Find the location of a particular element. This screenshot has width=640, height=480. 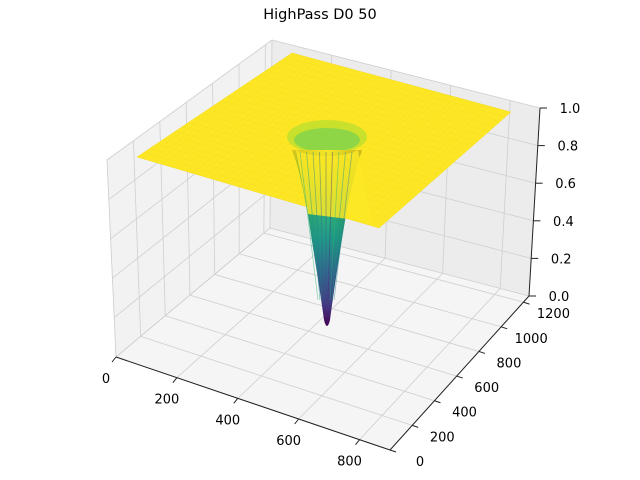

y-tick-label: 1000 is located at coordinates (531, 339).